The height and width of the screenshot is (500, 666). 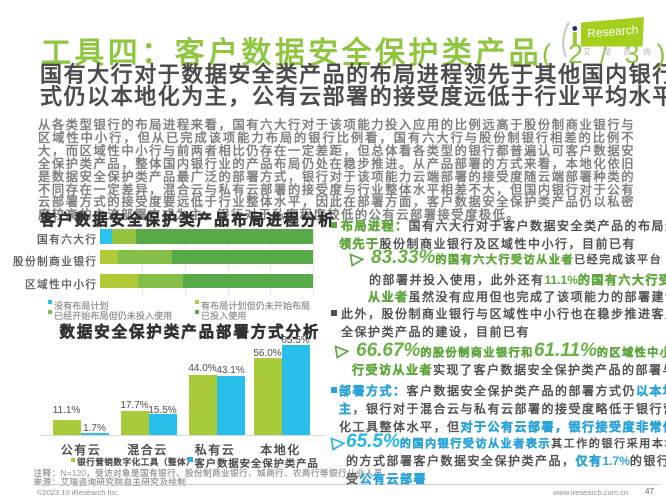 What do you see at coordinates (613, 32) in the screenshot?
I see `svg-text: Research` at bounding box center [613, 32].